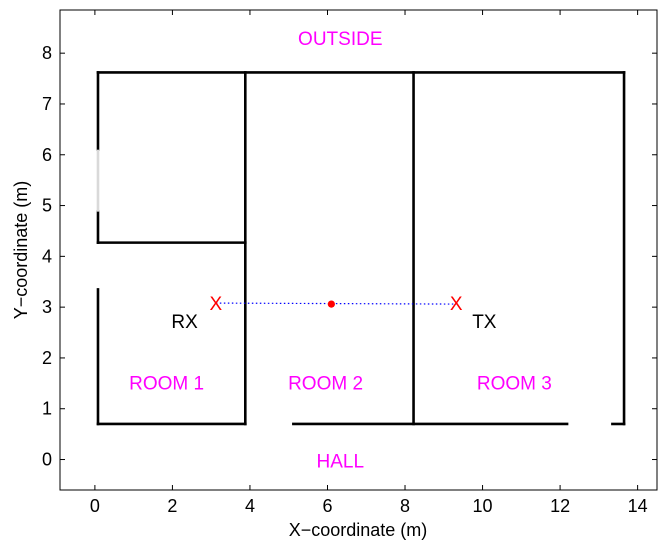 The image size is (666, 544). What do you see at coordinates (47, 409) in the screenshot?
I see `y-tick-label: 1` at bounding box center [47, 409].